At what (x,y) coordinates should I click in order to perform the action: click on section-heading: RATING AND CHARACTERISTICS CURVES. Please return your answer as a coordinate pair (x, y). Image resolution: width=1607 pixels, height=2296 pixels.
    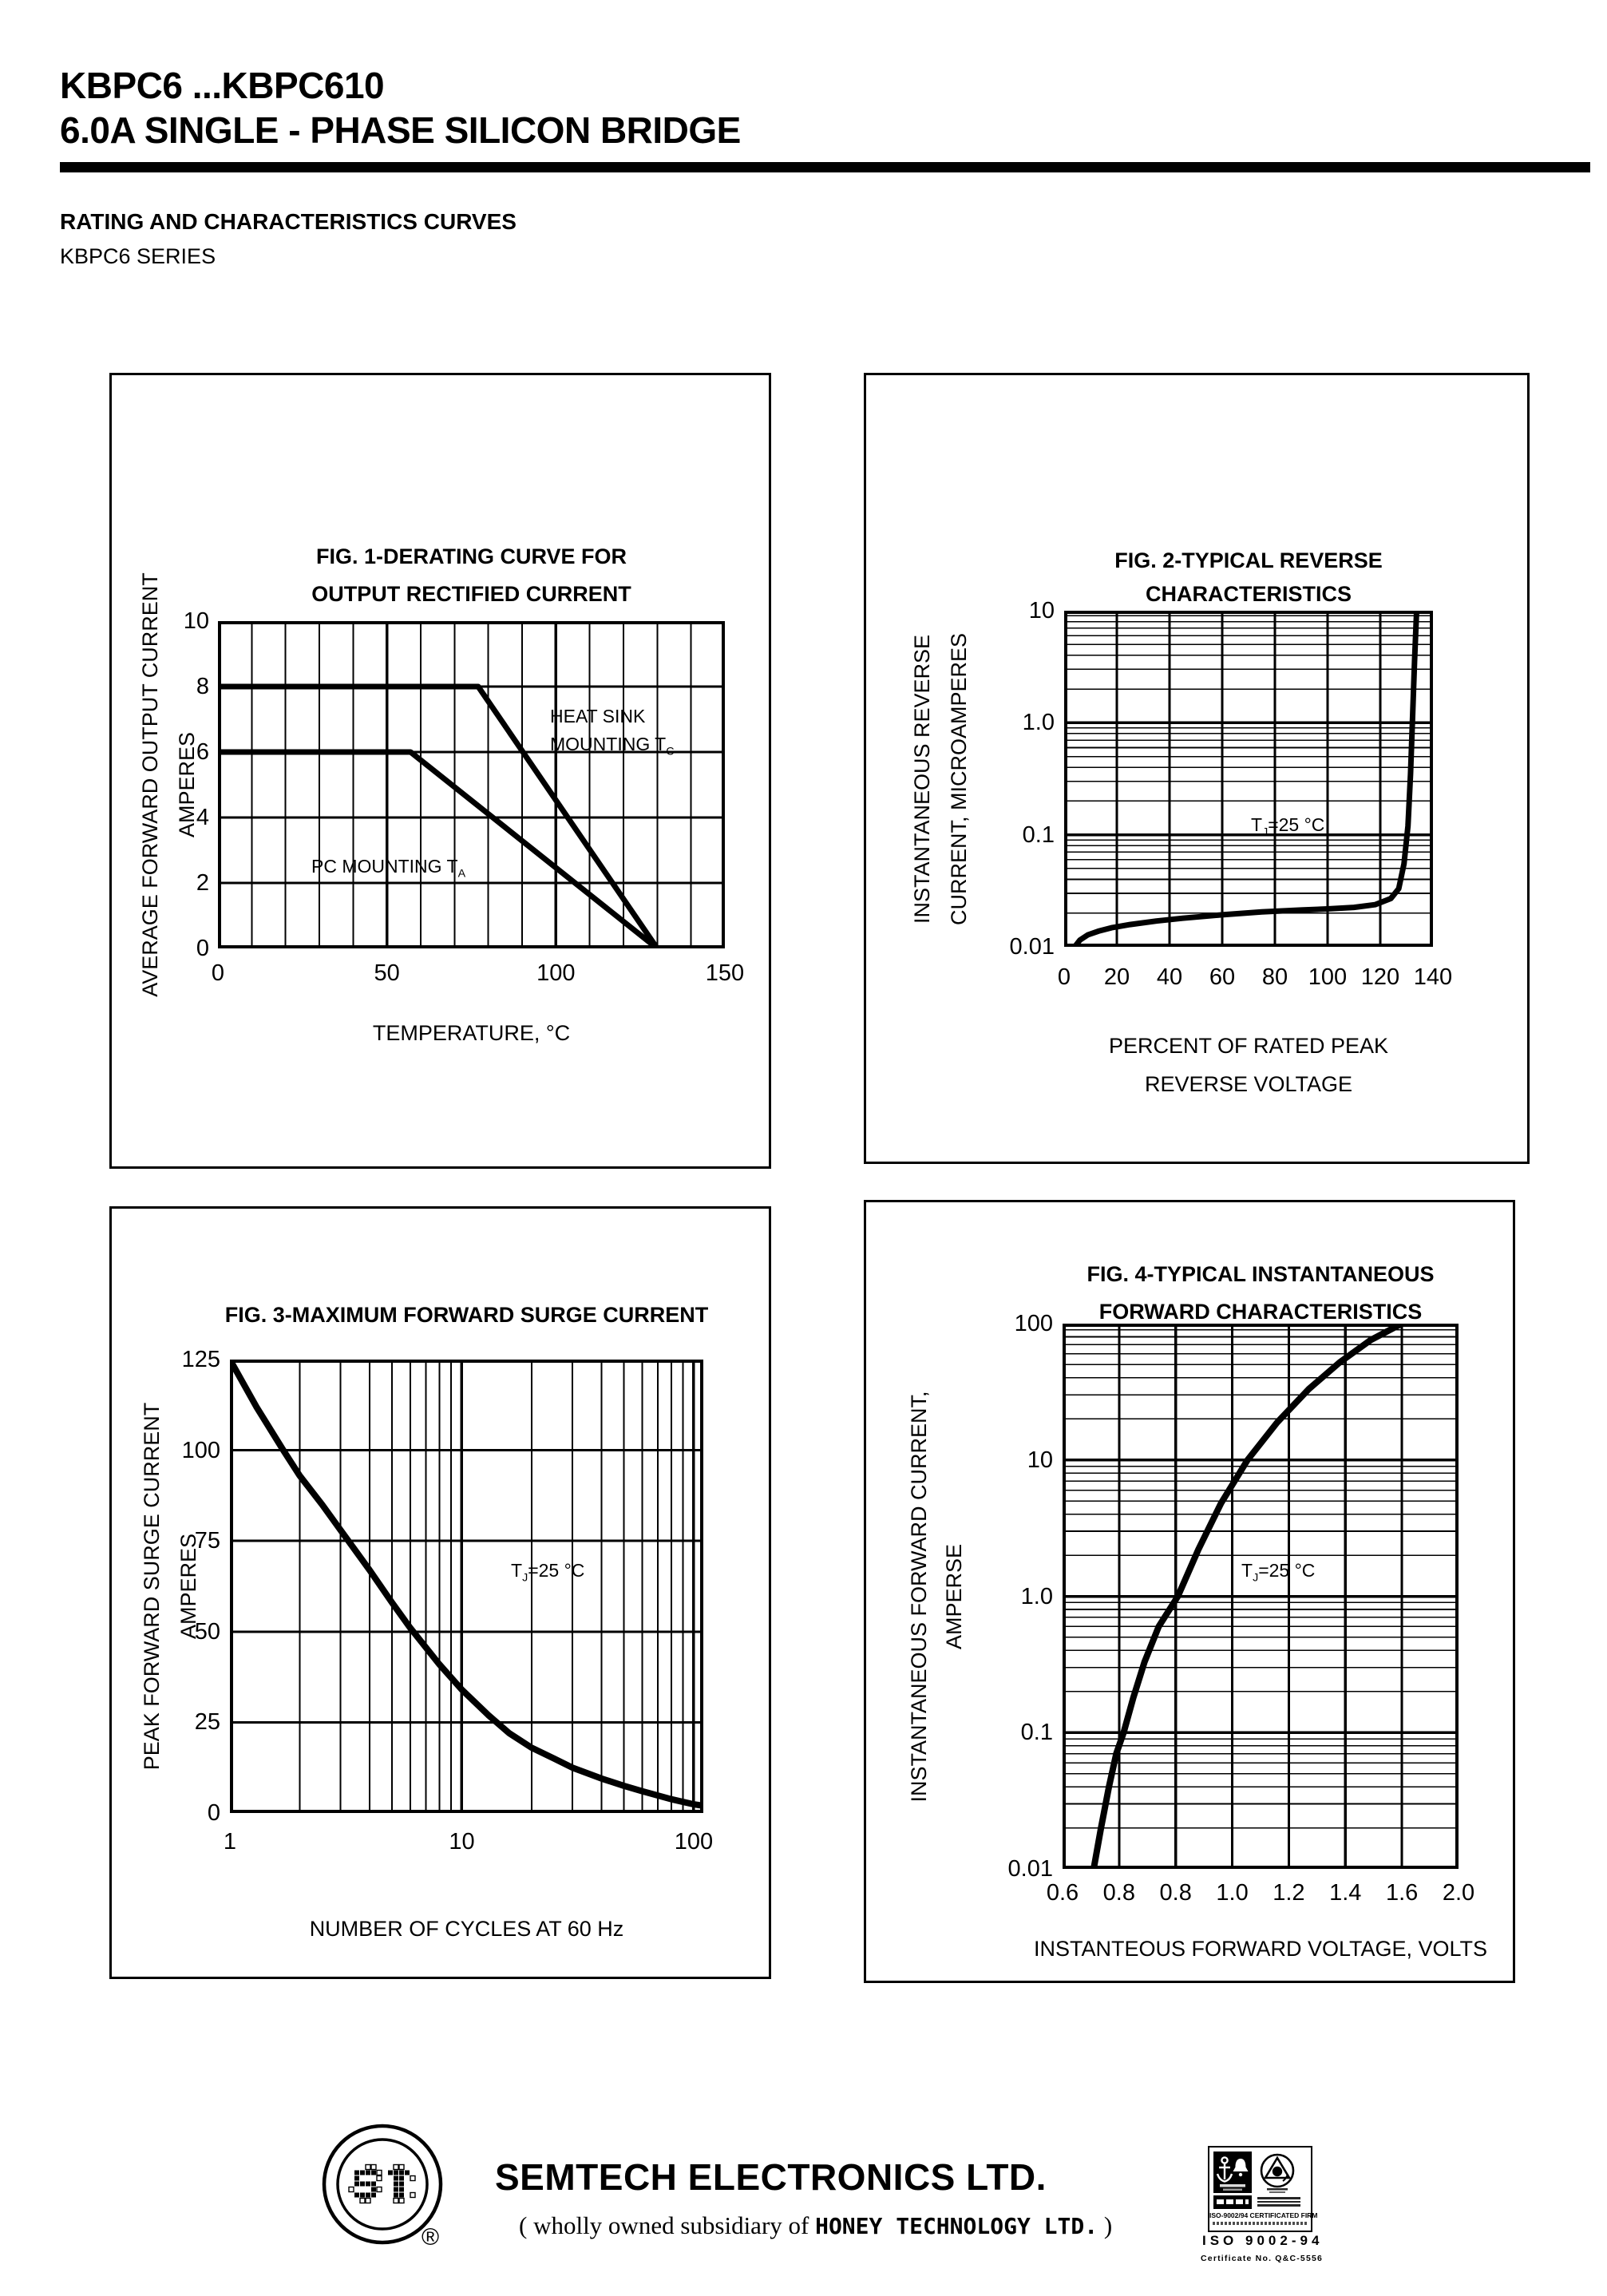
    Looking at the image, I should click on (288, 221).